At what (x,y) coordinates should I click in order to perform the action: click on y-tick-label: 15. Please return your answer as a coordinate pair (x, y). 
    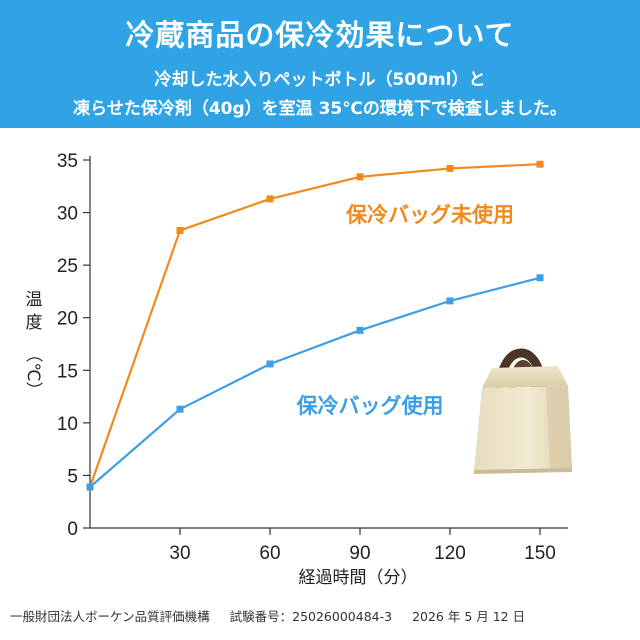
    Looking at the image, I should click on (67, 371).